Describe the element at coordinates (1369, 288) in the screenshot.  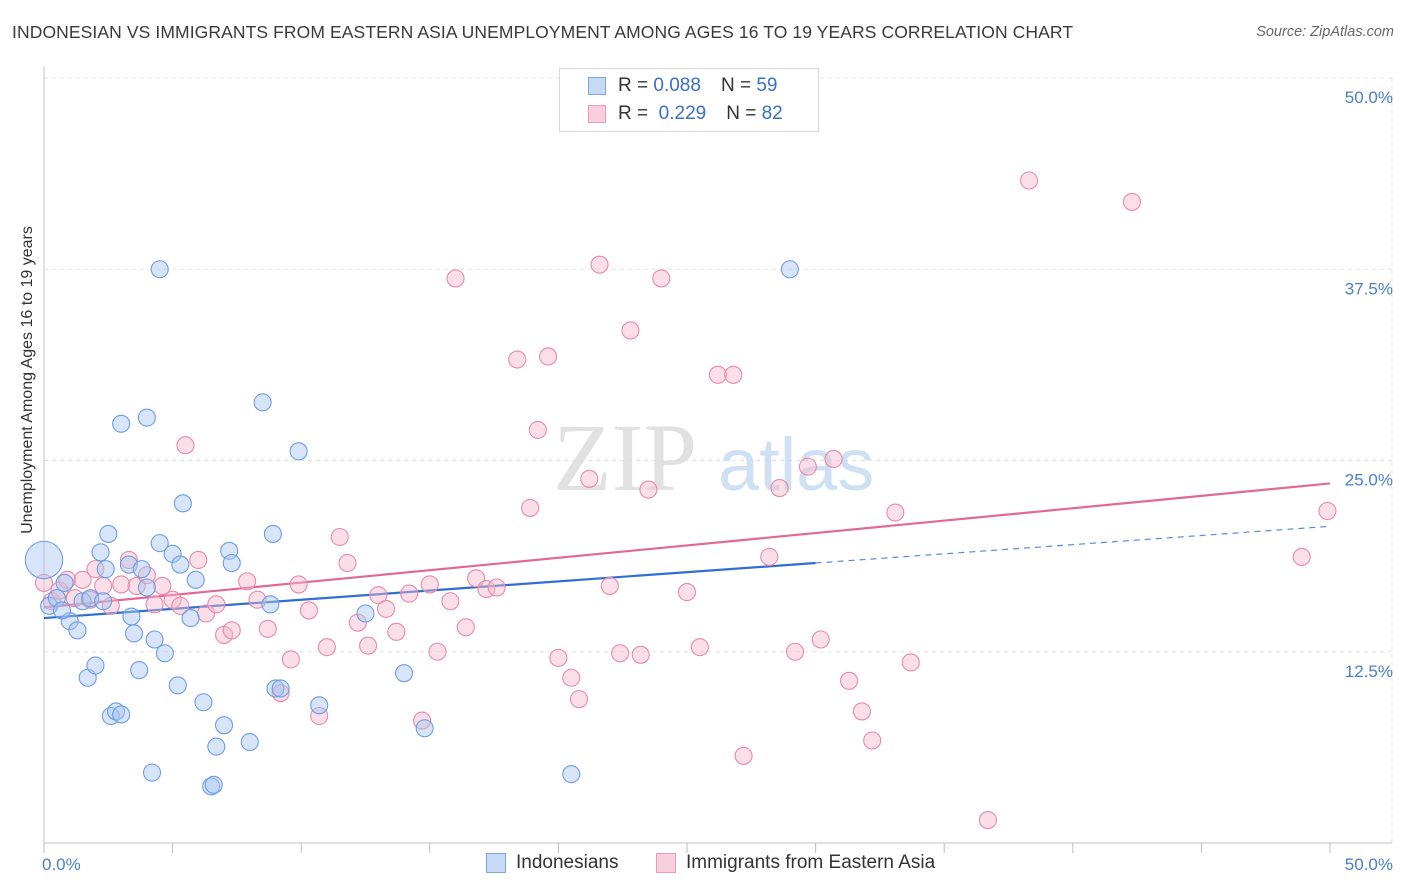
I see `y-tick-label: 37.5%` at that location.